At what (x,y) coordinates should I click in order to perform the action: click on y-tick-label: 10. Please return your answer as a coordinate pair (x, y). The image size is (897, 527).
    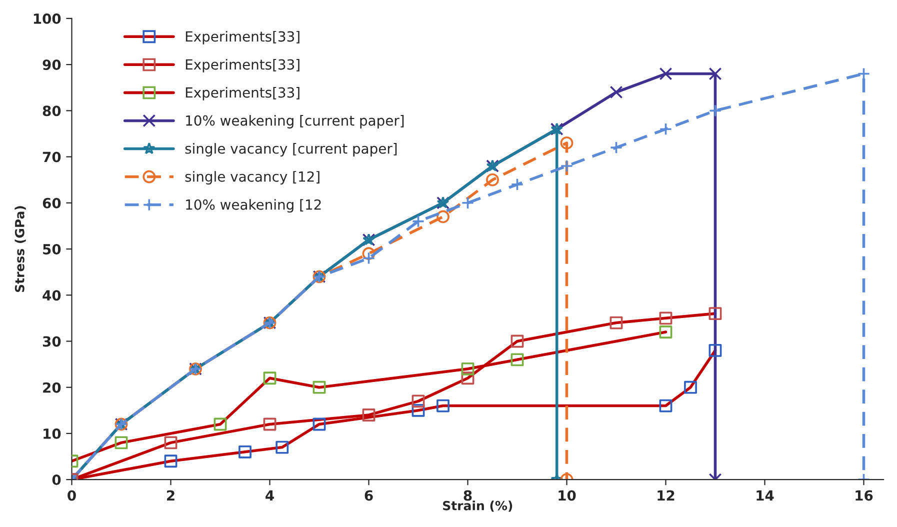
    Looking at the image, I should click on (52, 433).